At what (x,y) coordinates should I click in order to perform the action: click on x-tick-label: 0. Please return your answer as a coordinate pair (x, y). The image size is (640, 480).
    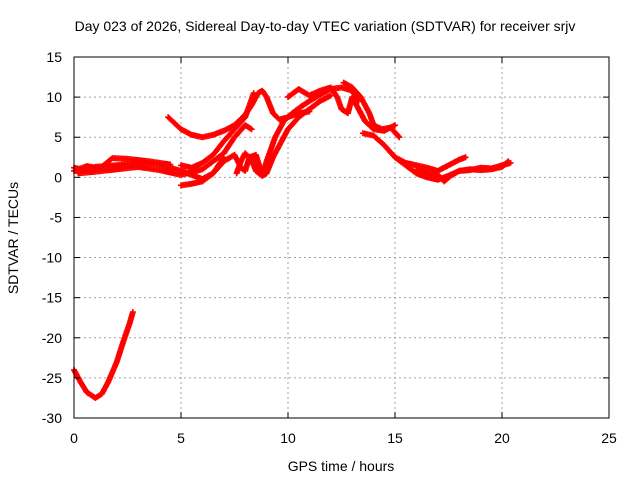
    Looking at the image, I should click on (74, 438).